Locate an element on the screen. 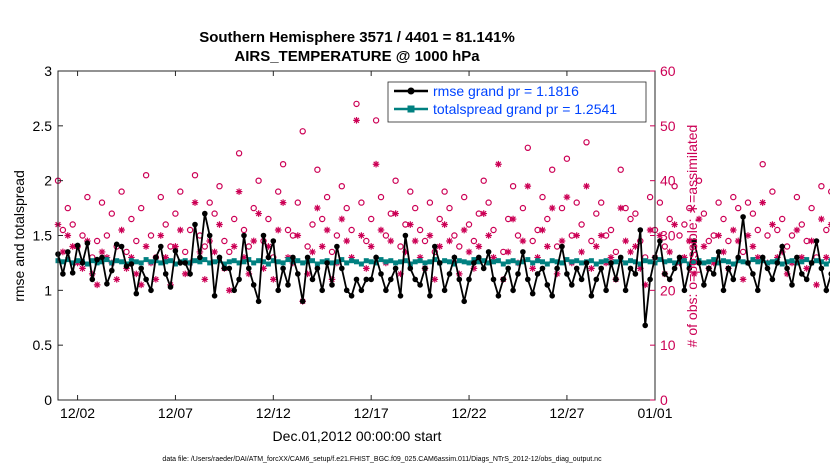 Image resolution: width=830 pixels, height=470 pixels. y-left-tick-label: 0 is located at coordinates (48, 400).